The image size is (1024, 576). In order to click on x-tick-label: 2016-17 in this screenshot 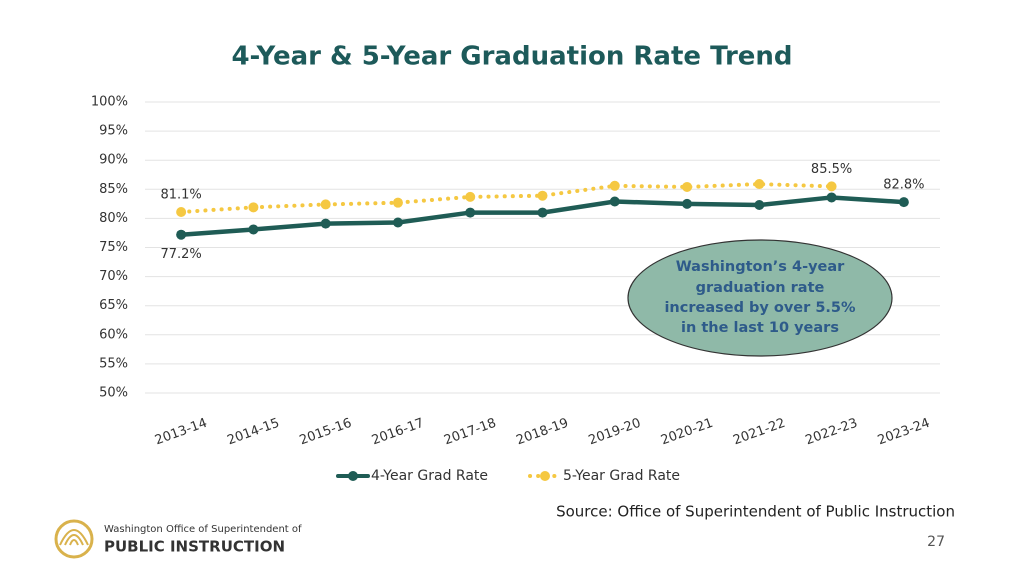, I will do `click(398, 432)`.